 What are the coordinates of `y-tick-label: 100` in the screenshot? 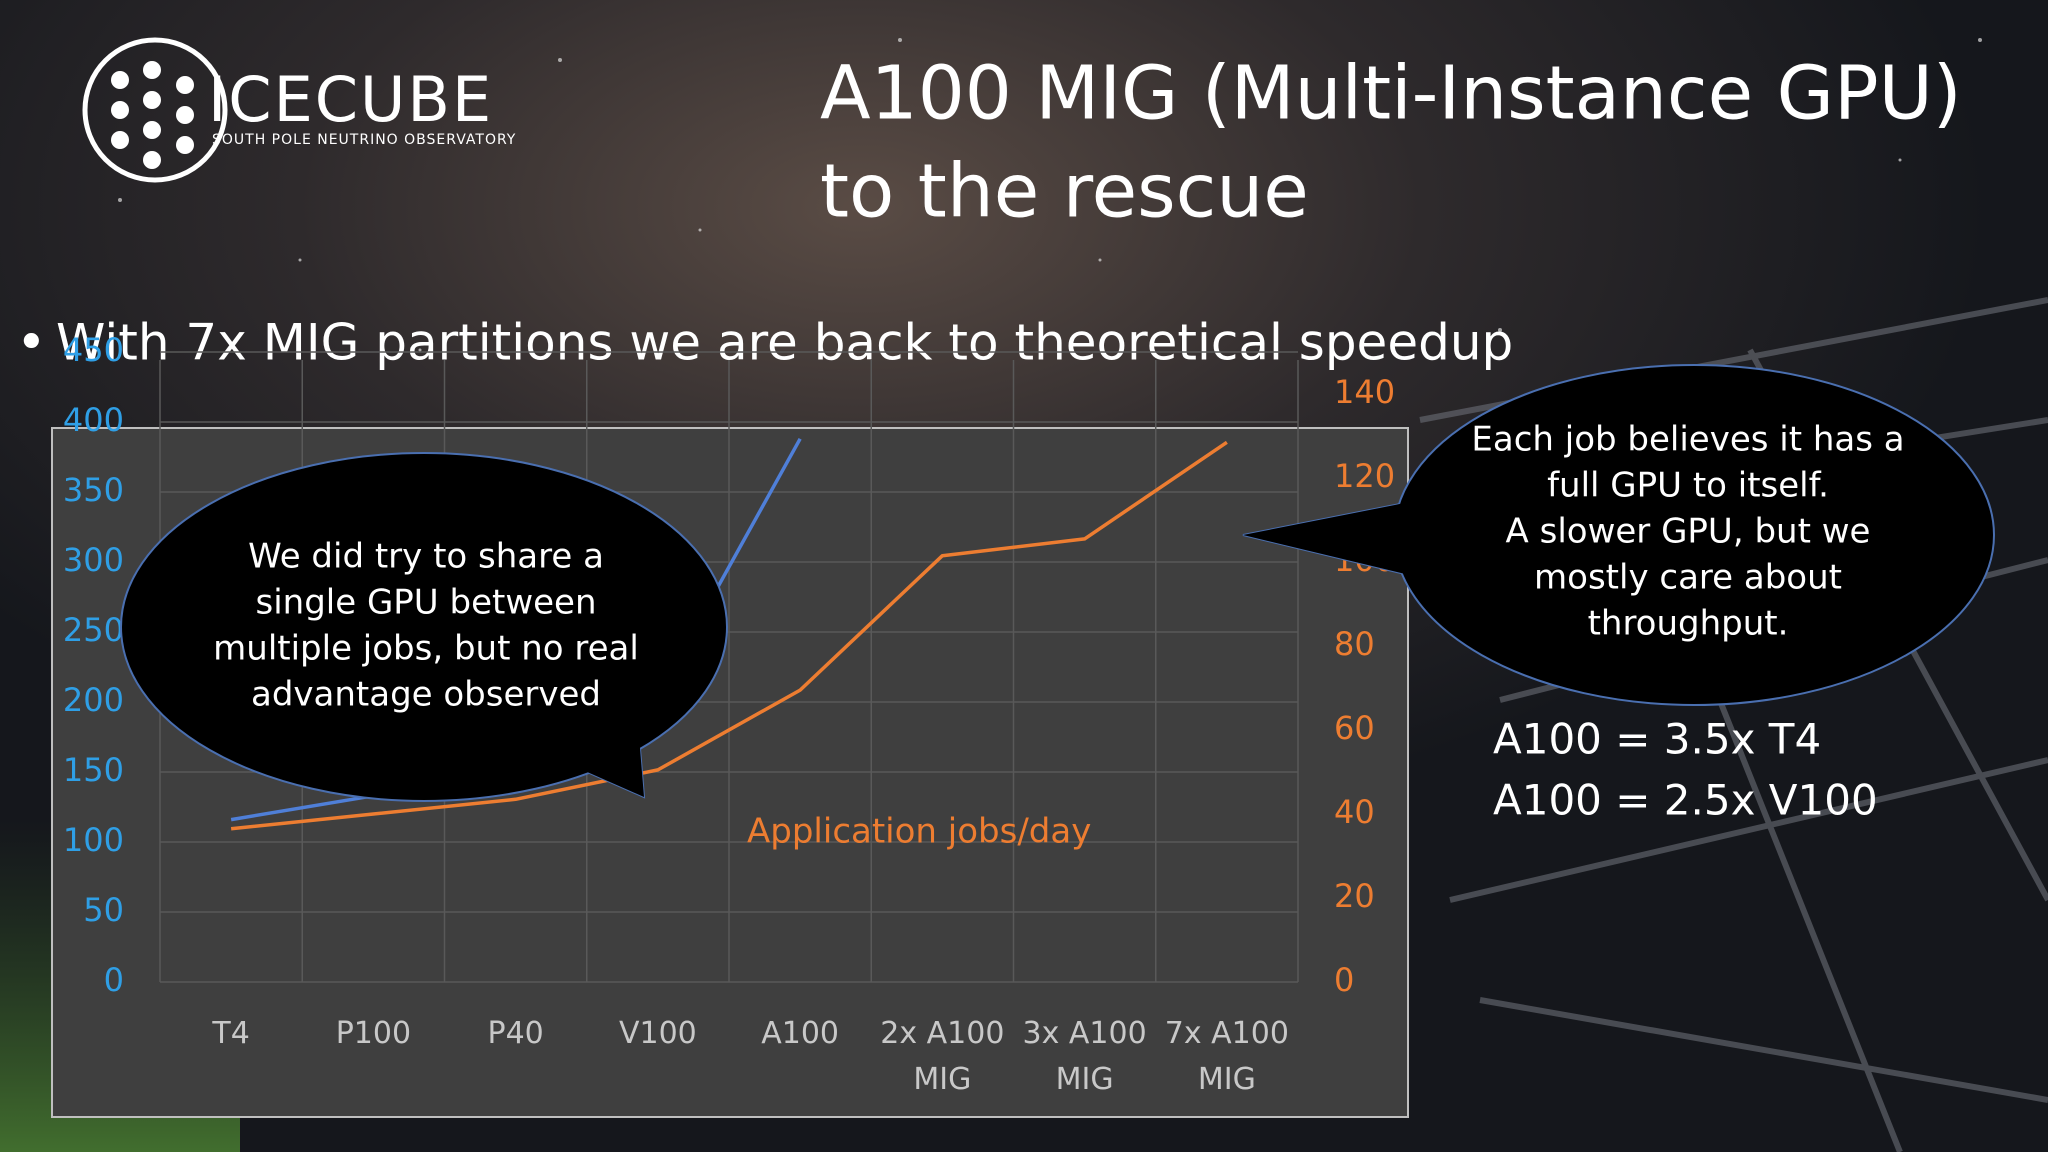 It's located at (93, 840).